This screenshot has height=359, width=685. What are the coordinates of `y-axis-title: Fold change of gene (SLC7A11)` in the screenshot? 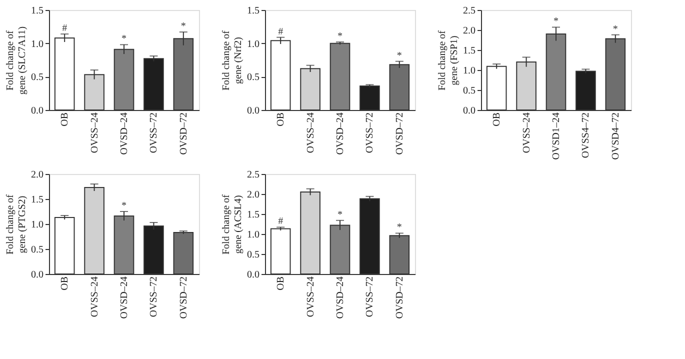 It's located at (16, 60).